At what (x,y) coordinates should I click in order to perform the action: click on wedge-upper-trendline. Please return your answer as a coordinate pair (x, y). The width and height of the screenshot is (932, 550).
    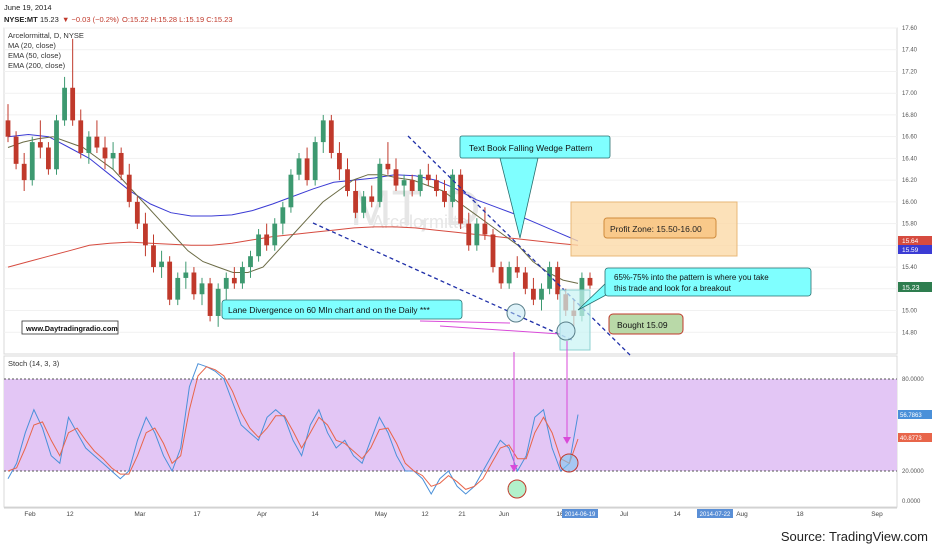
    Looking at the image, I should click on (519, 245).